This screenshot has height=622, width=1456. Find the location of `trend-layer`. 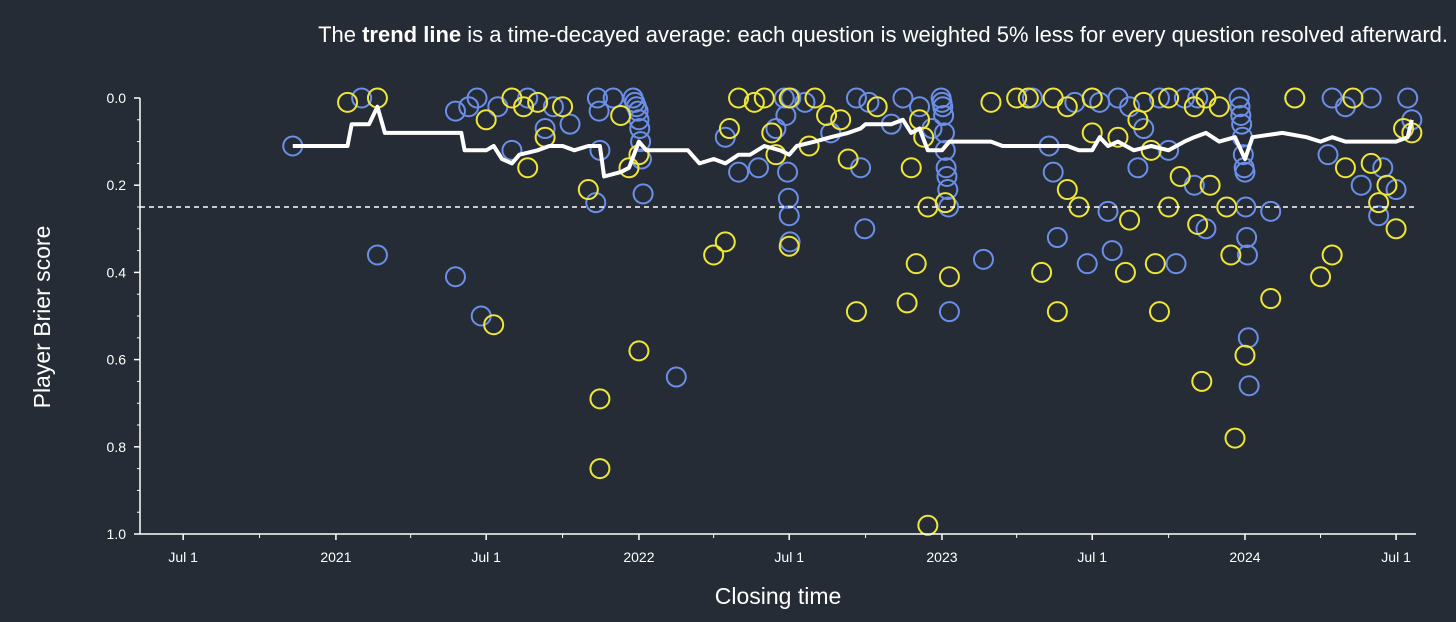

trend-layer is located at coordinates (853, 141).